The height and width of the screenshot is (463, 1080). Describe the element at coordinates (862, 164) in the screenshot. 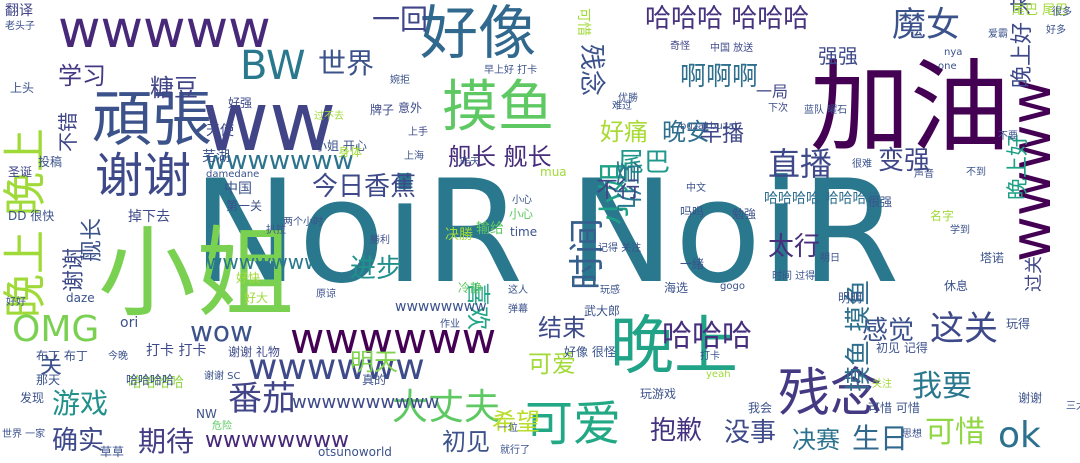

I see `word: 很难` at that location.